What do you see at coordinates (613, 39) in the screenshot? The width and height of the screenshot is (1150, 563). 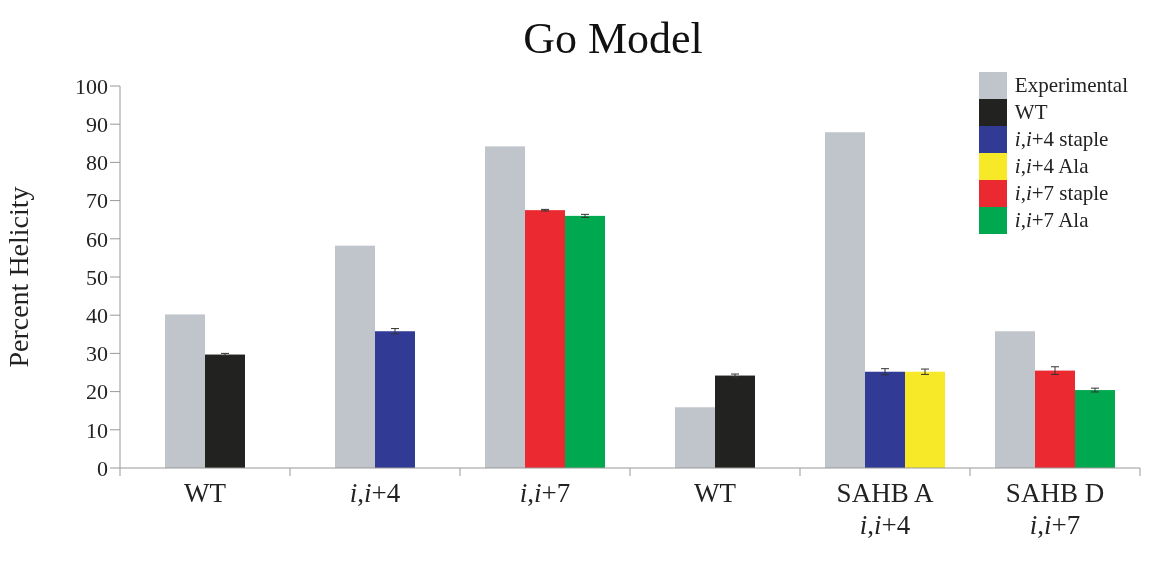 I see `chart-title: Go Model` at bounding box center [613, 39].